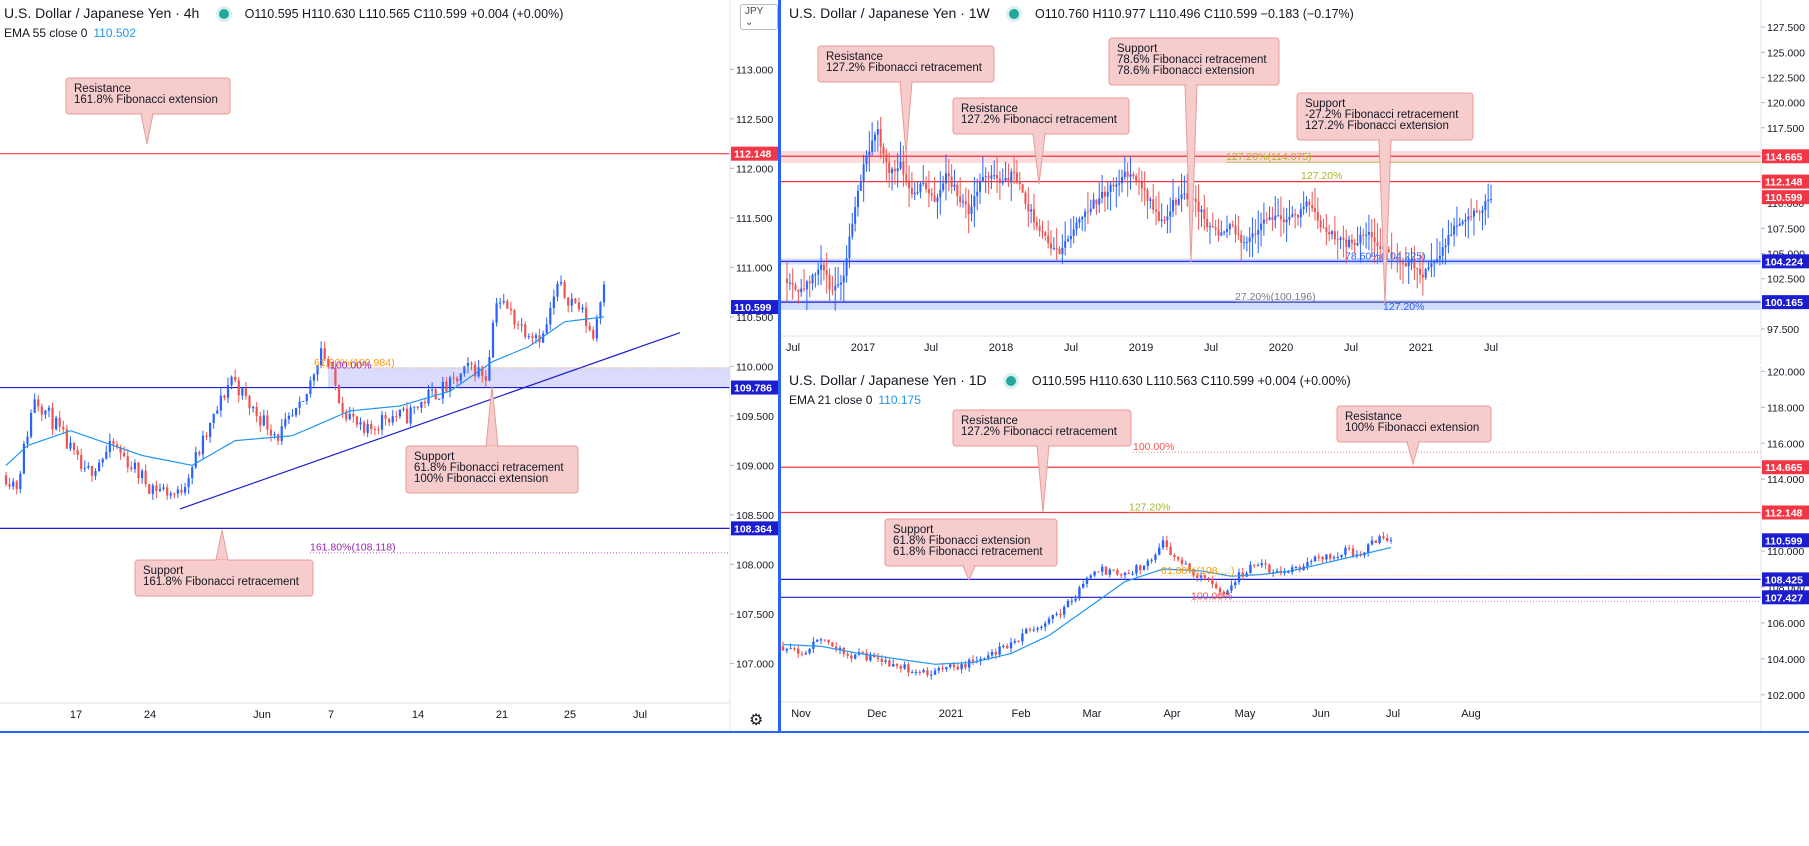  What do you see at coordinates (146, 100) in the screenshot?
I see `callout-text: 161.8% Fibonacci extension` at bounding box center [146, 100].